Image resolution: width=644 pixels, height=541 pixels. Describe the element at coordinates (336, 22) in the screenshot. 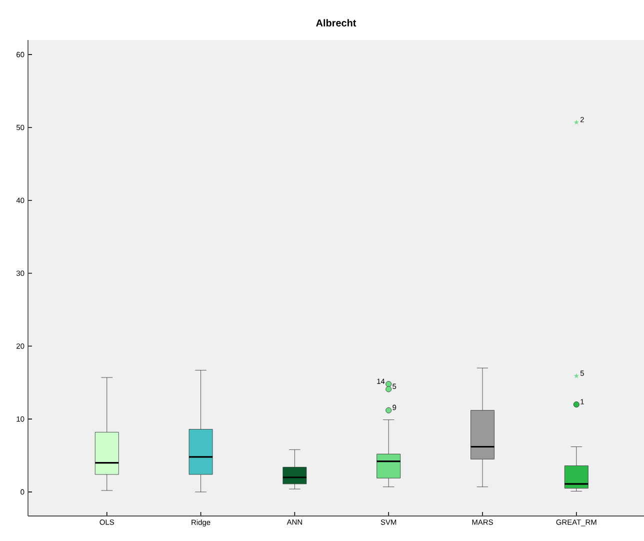

I see `chart-title: Albrecht` at that location.